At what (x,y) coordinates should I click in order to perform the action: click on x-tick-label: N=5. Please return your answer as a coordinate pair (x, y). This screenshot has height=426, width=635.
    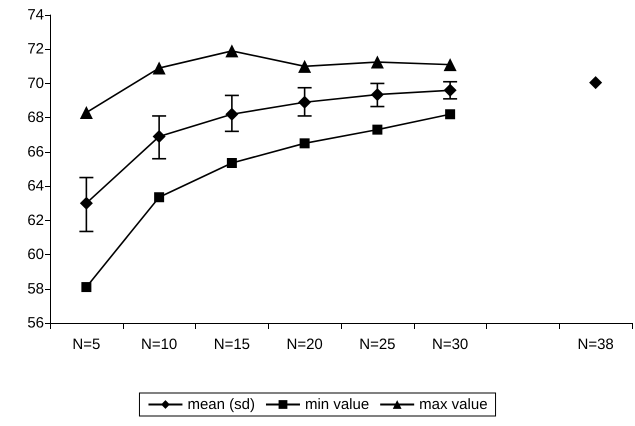
    Looking at the image, I should click on (86, 344).